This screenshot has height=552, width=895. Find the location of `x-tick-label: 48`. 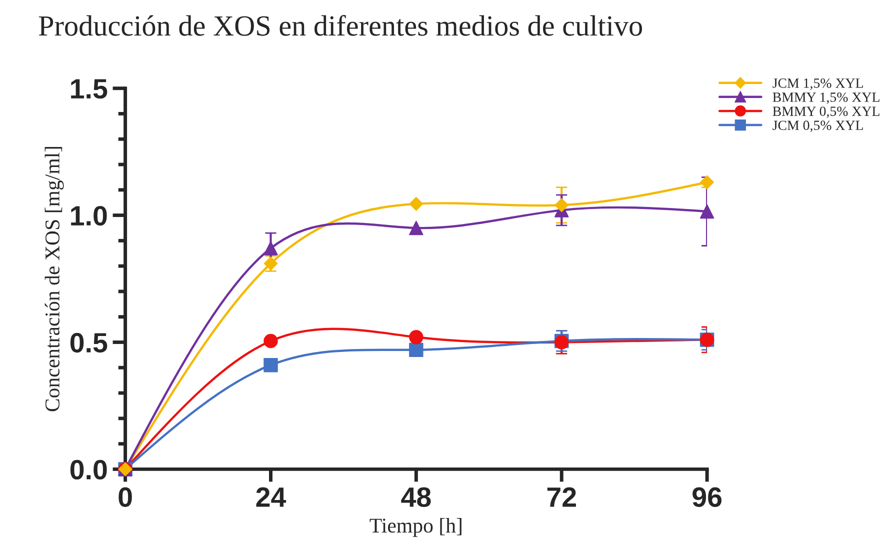

x-tick-label: 48 is located at coordinates (416, 497).